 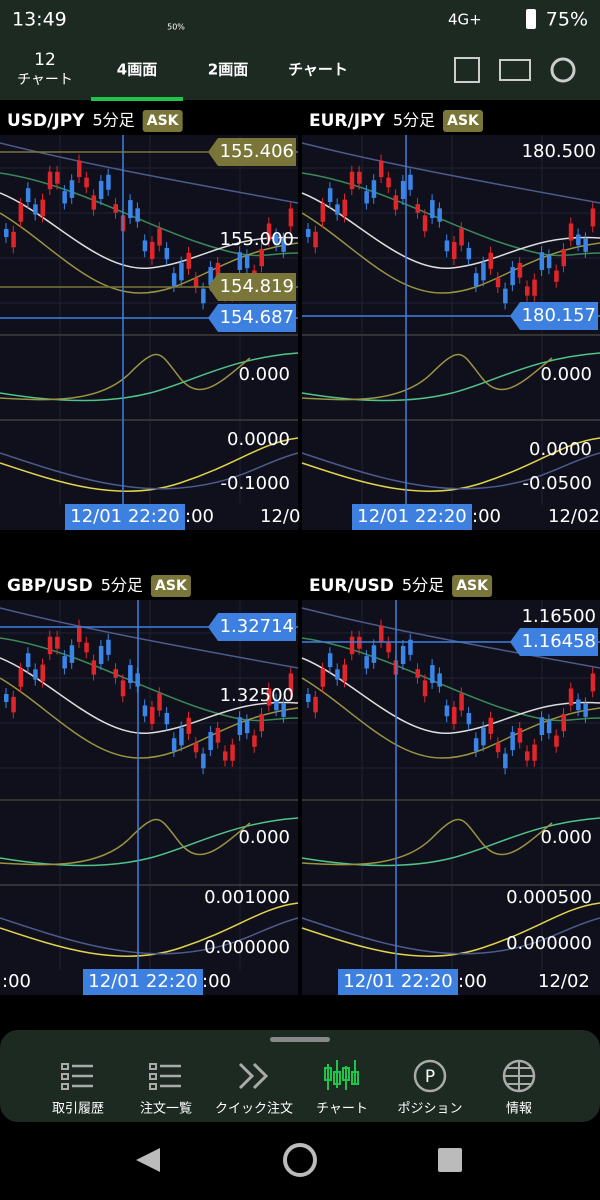 What do you see at coordinates (50, 586) in the screenshot?
I see `pair: GBP/USD` at bounding box center [50, 586].